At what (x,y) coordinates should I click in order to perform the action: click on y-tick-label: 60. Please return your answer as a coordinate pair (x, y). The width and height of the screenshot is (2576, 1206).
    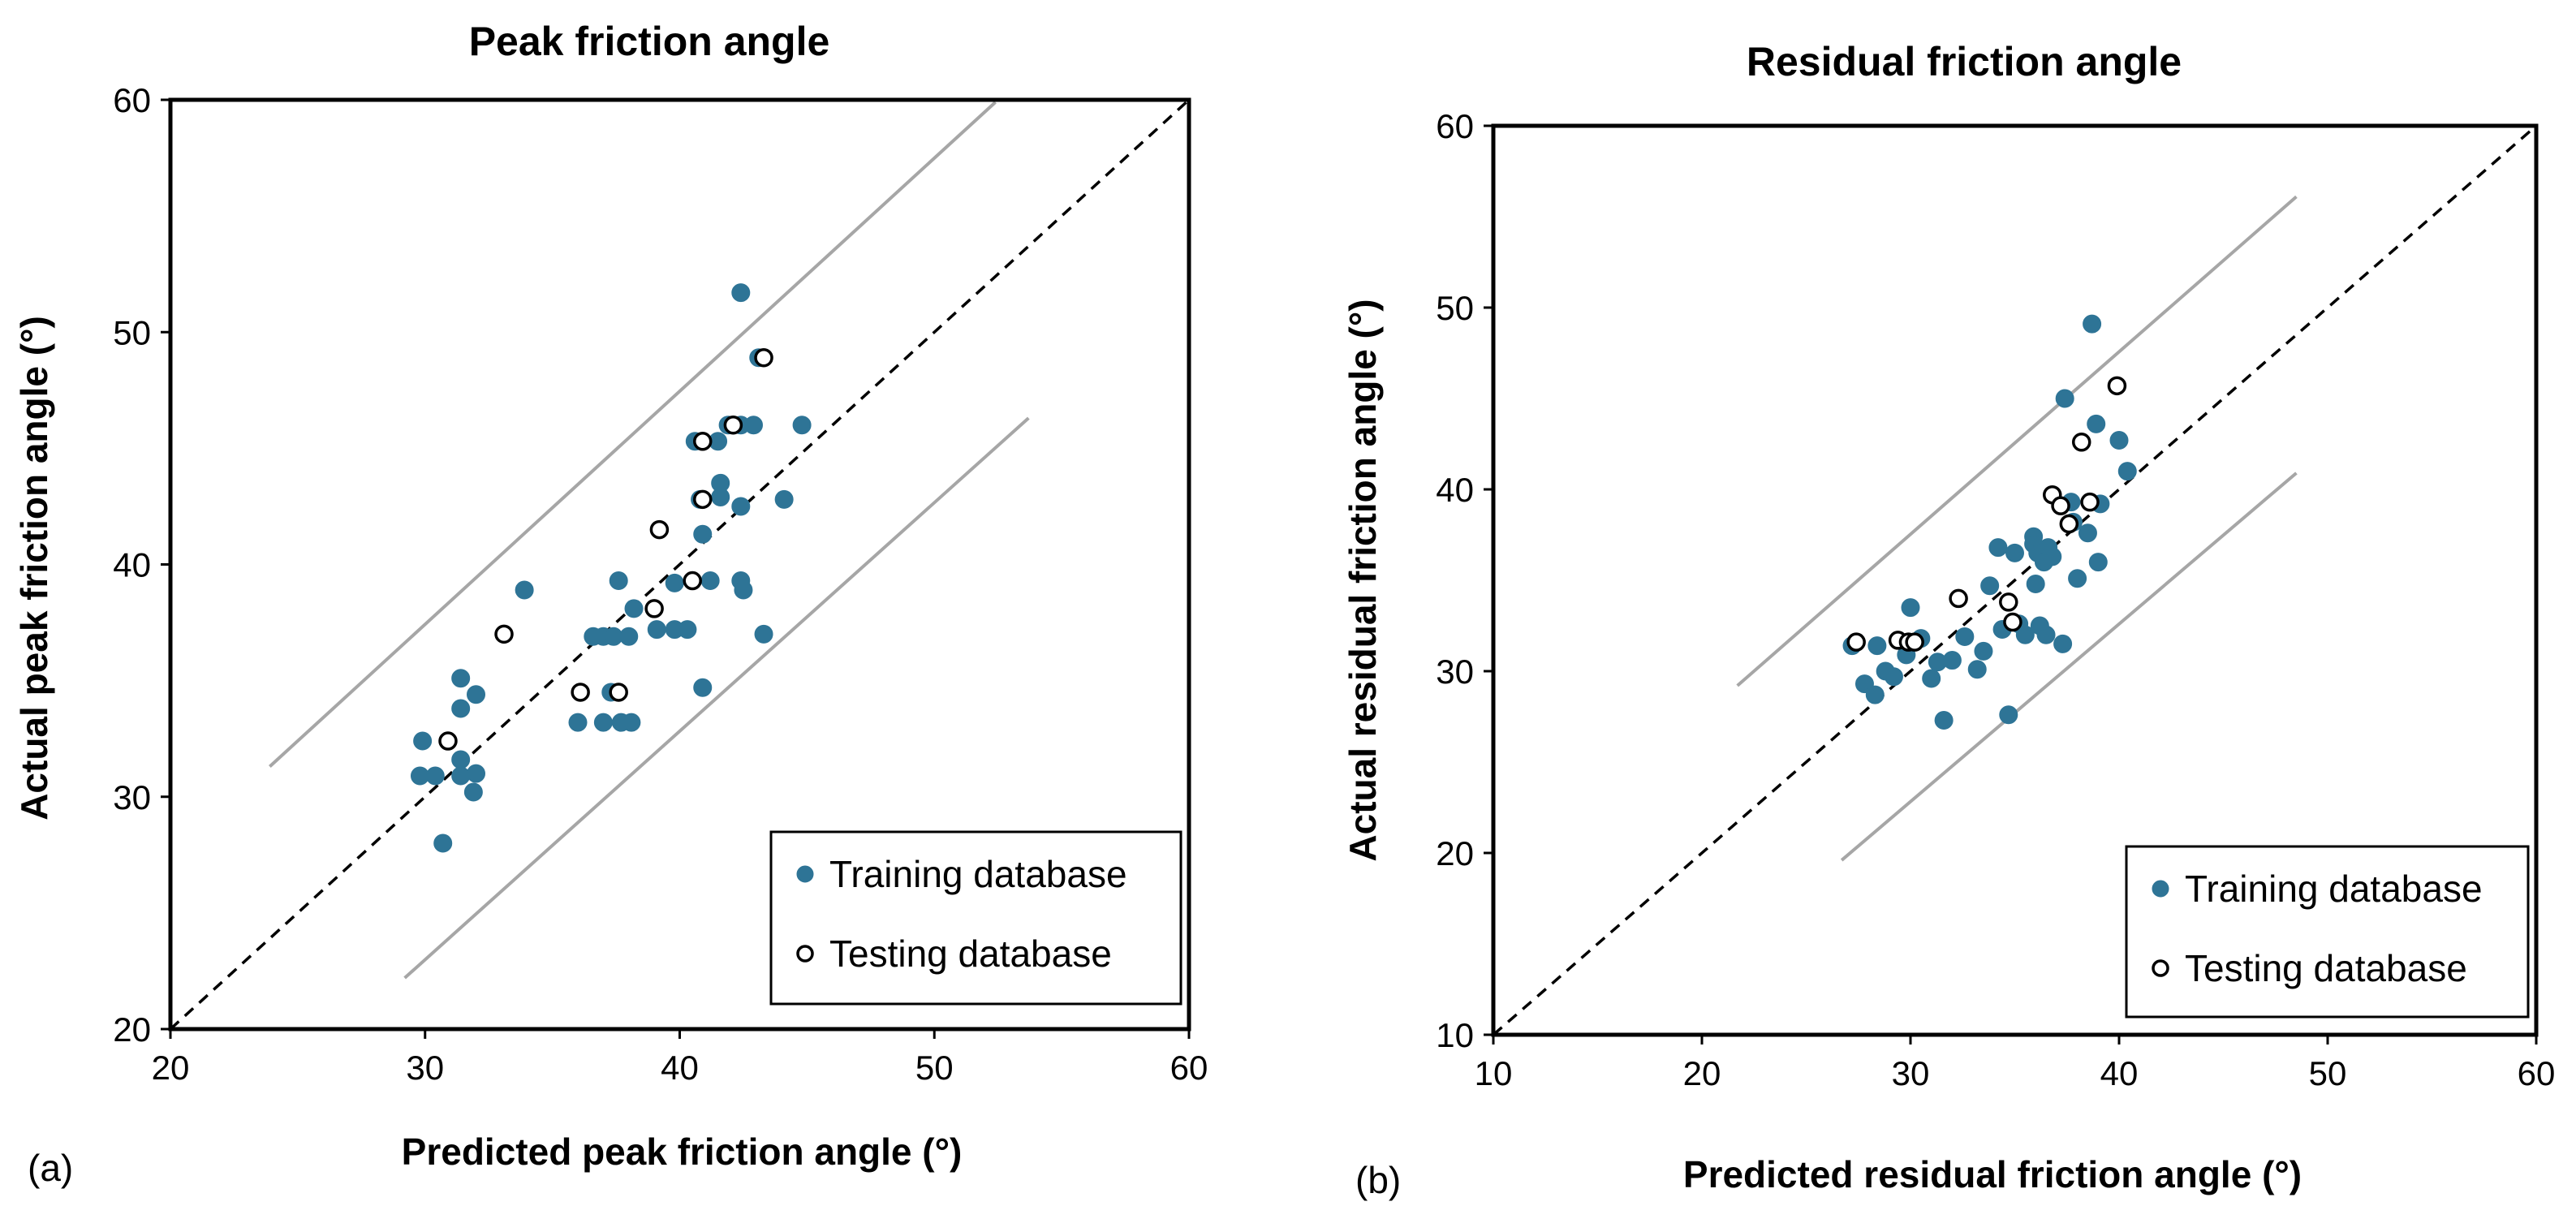
    Looking at the image, I should click on (1455, 126).